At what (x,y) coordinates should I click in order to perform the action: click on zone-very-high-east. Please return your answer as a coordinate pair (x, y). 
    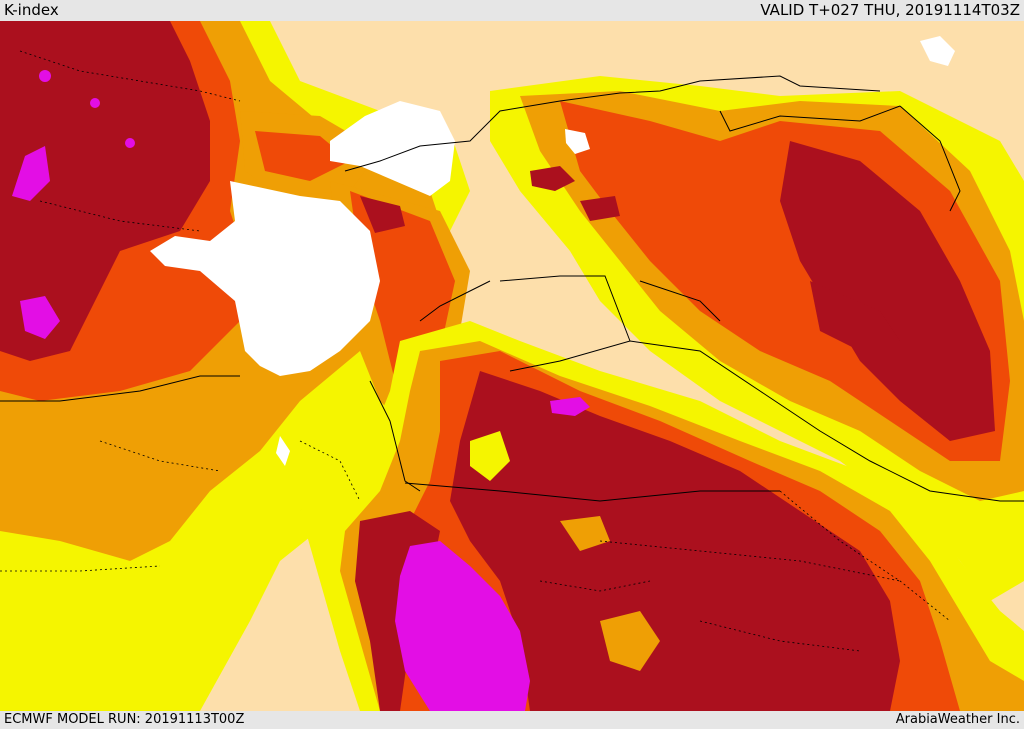
    Looking at the image, I should click on (887, 291).